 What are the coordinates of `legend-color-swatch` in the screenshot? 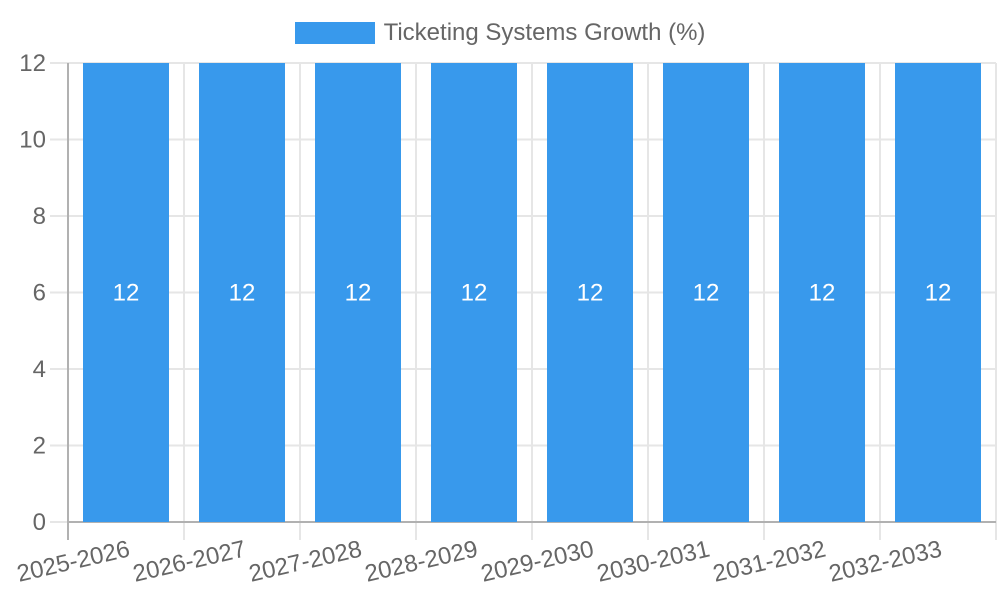 It's located at (334, 33).